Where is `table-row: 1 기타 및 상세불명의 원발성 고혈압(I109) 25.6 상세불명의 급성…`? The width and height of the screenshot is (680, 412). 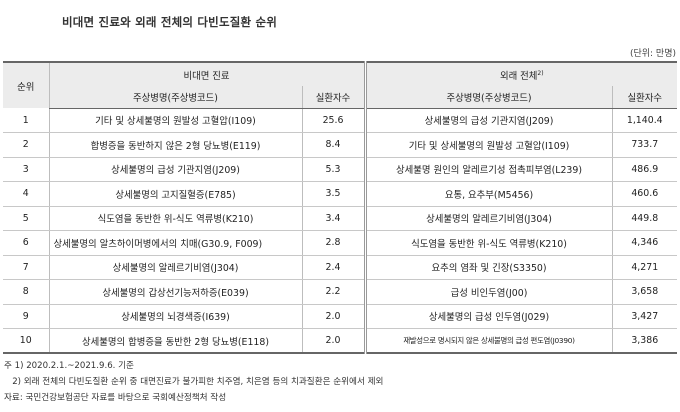
table-row: 1 기타 및 상세불명의 원발성 고혈압(I109) 25.6 상세불명의 급성… is located at coordinates (340, 120).